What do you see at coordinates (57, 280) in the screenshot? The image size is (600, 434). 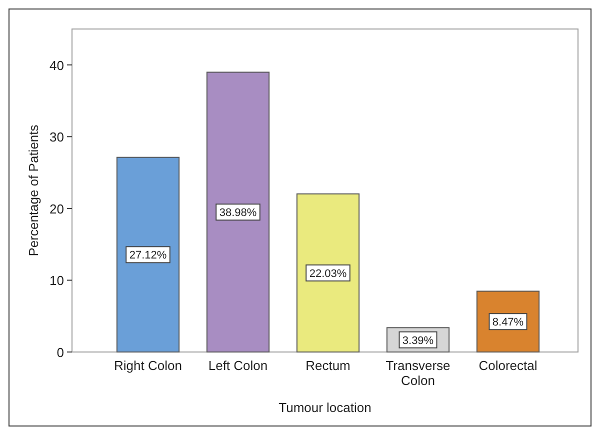 I see `y-tick-label: 10` at bounding box center [57, 280].